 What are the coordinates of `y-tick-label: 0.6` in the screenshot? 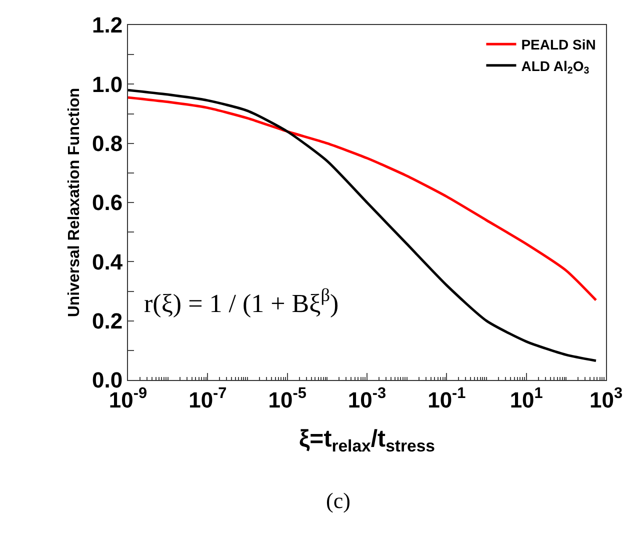 It's located at (107, 203).